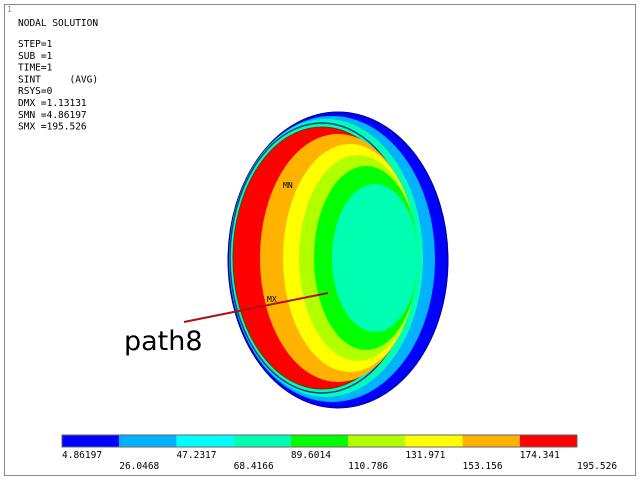 This screenshot has width=640, height=480. I want to click on header-line: STEP=1, so click(35, 44).